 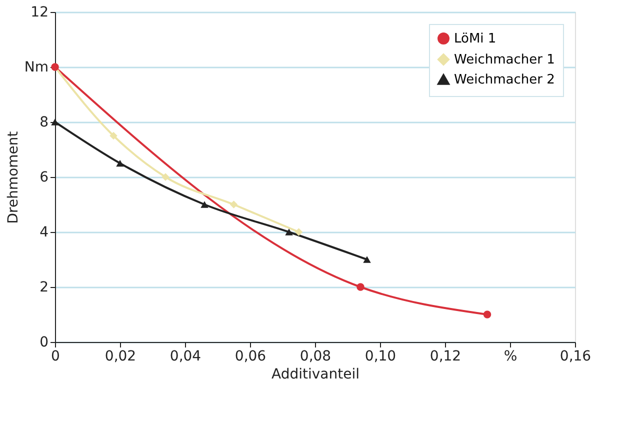 I want to click on x-tick-label: 0,10, so click(x=380, y=356).